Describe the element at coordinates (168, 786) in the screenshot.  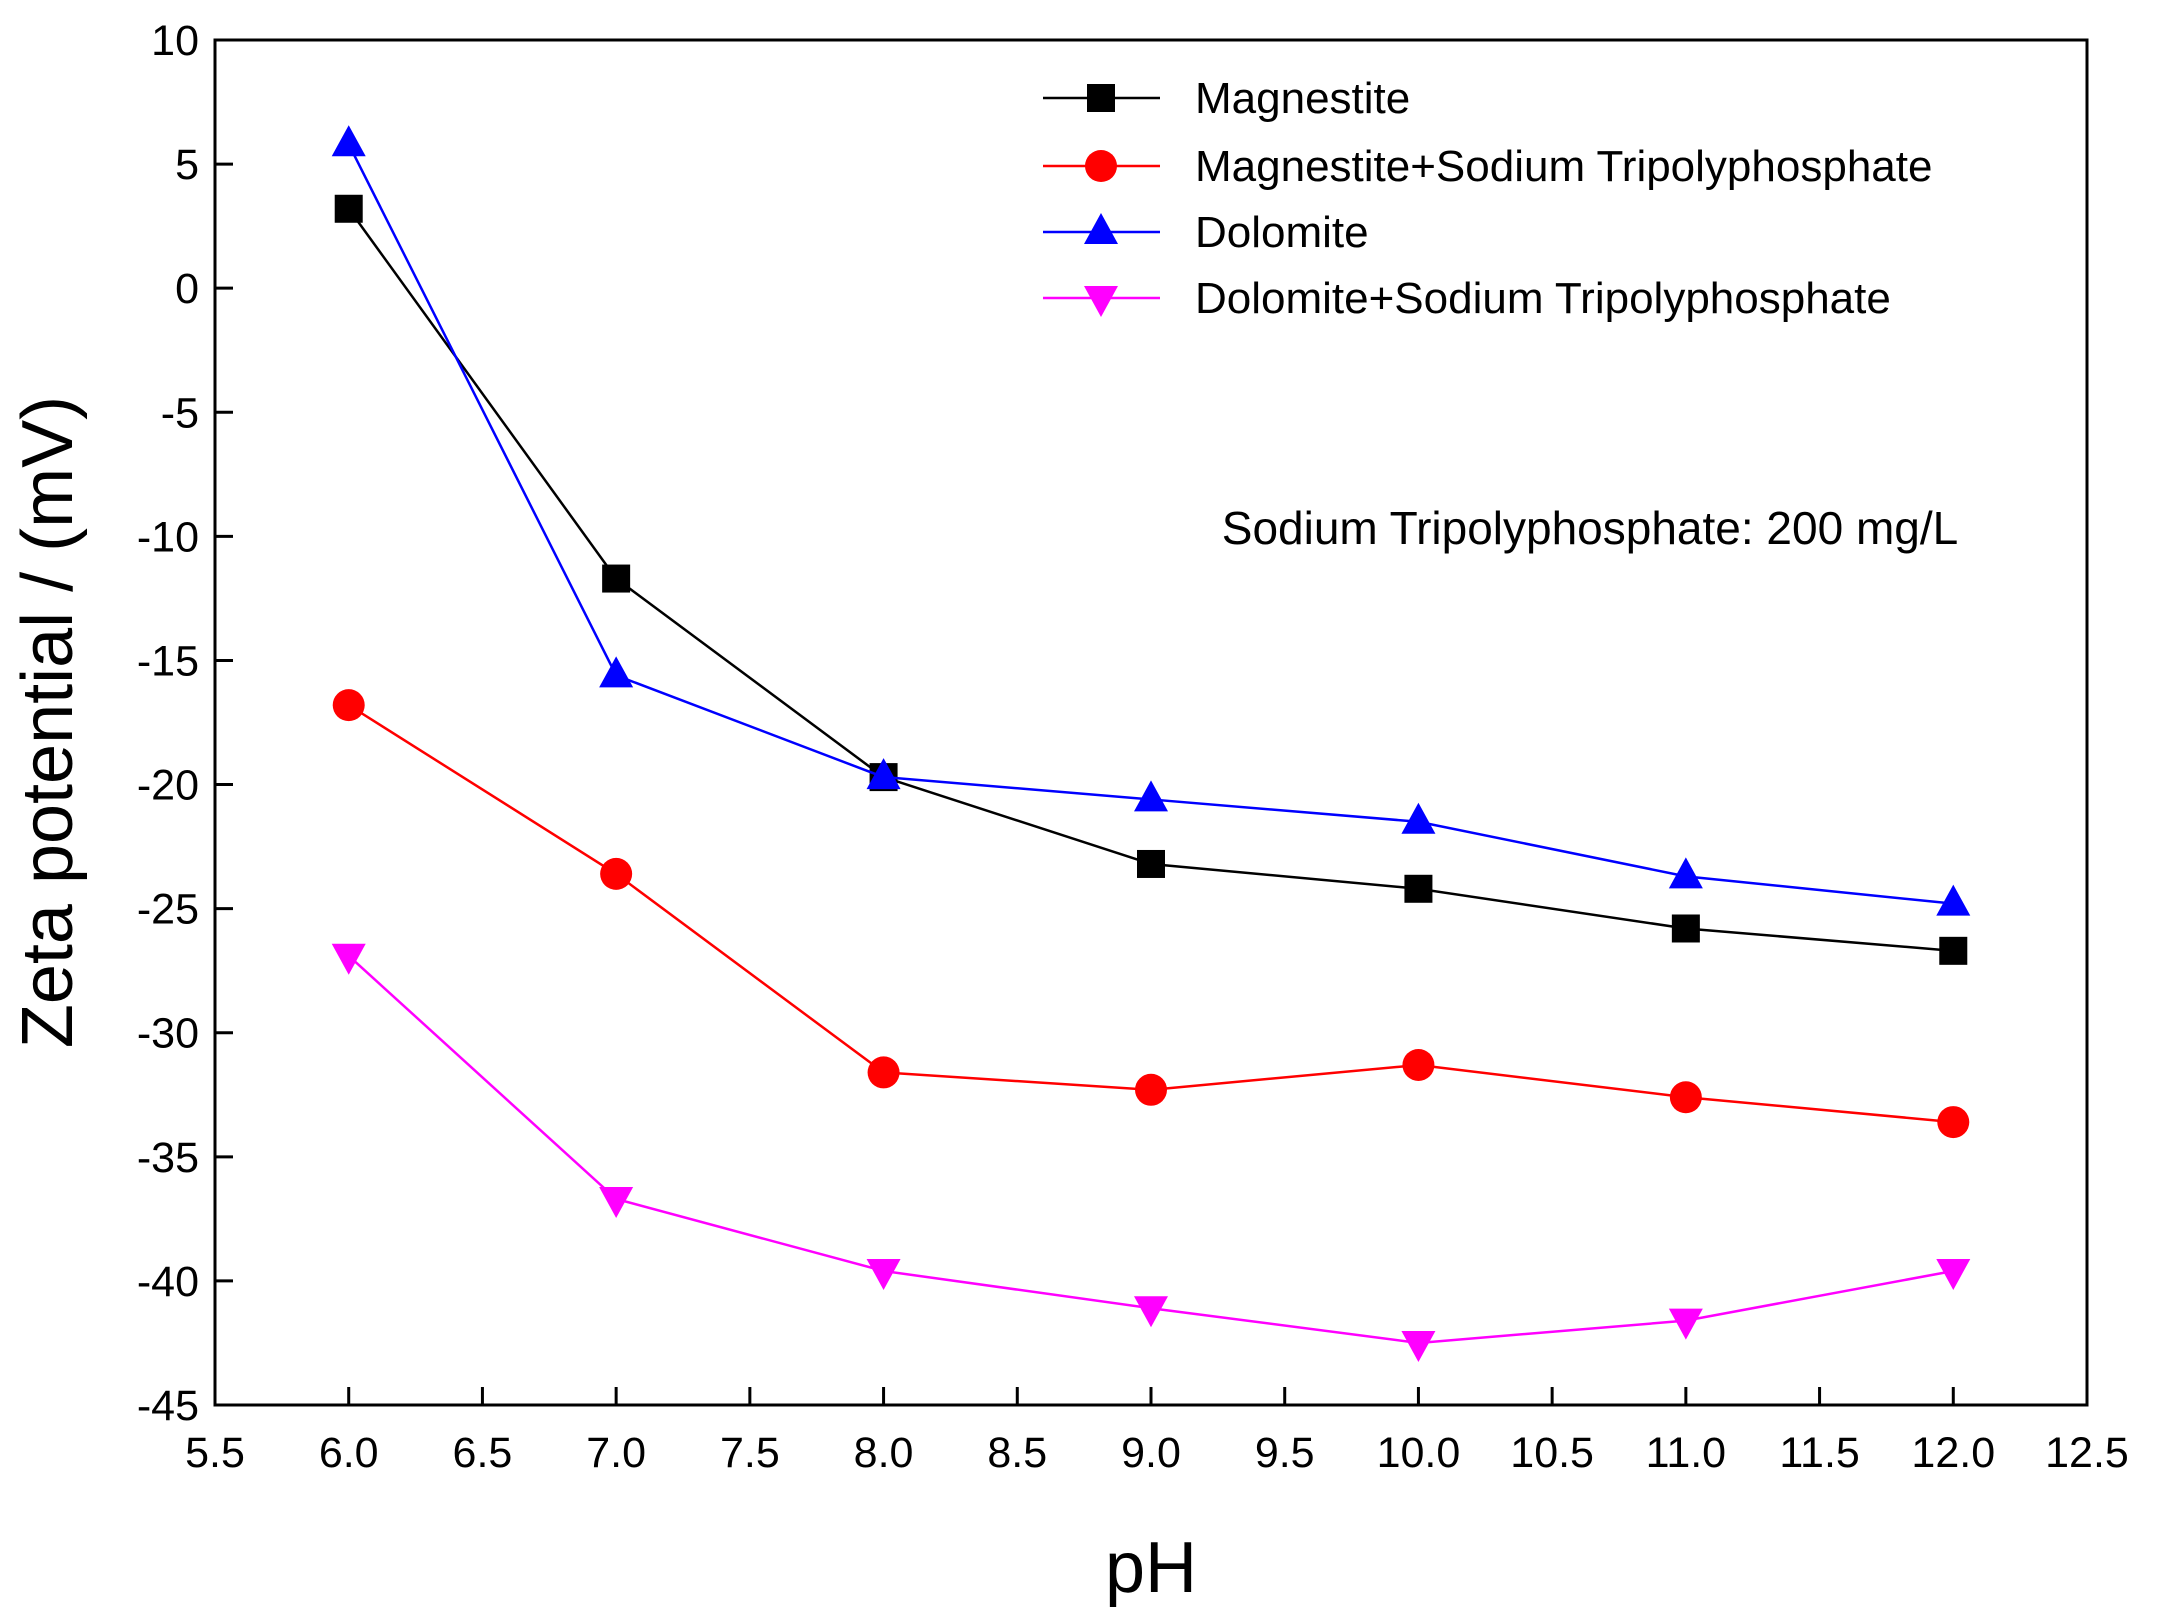
I see `y-tick-label: -20` at that location.